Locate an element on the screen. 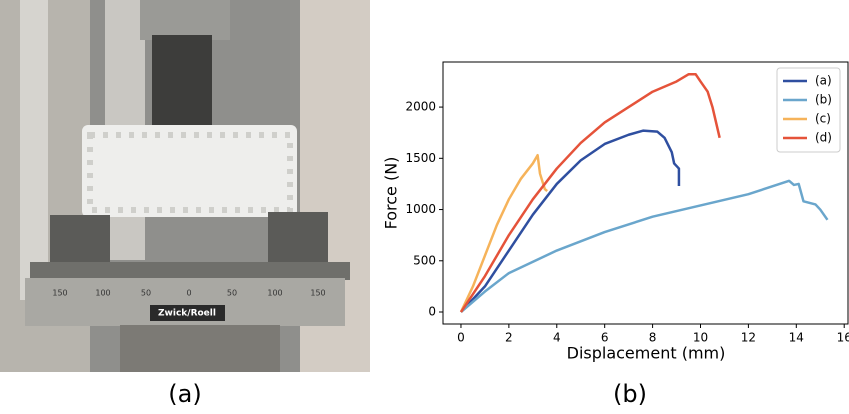 The image size is (849, 414). x-tick-label: 4 is located at coordinates (557, 338).